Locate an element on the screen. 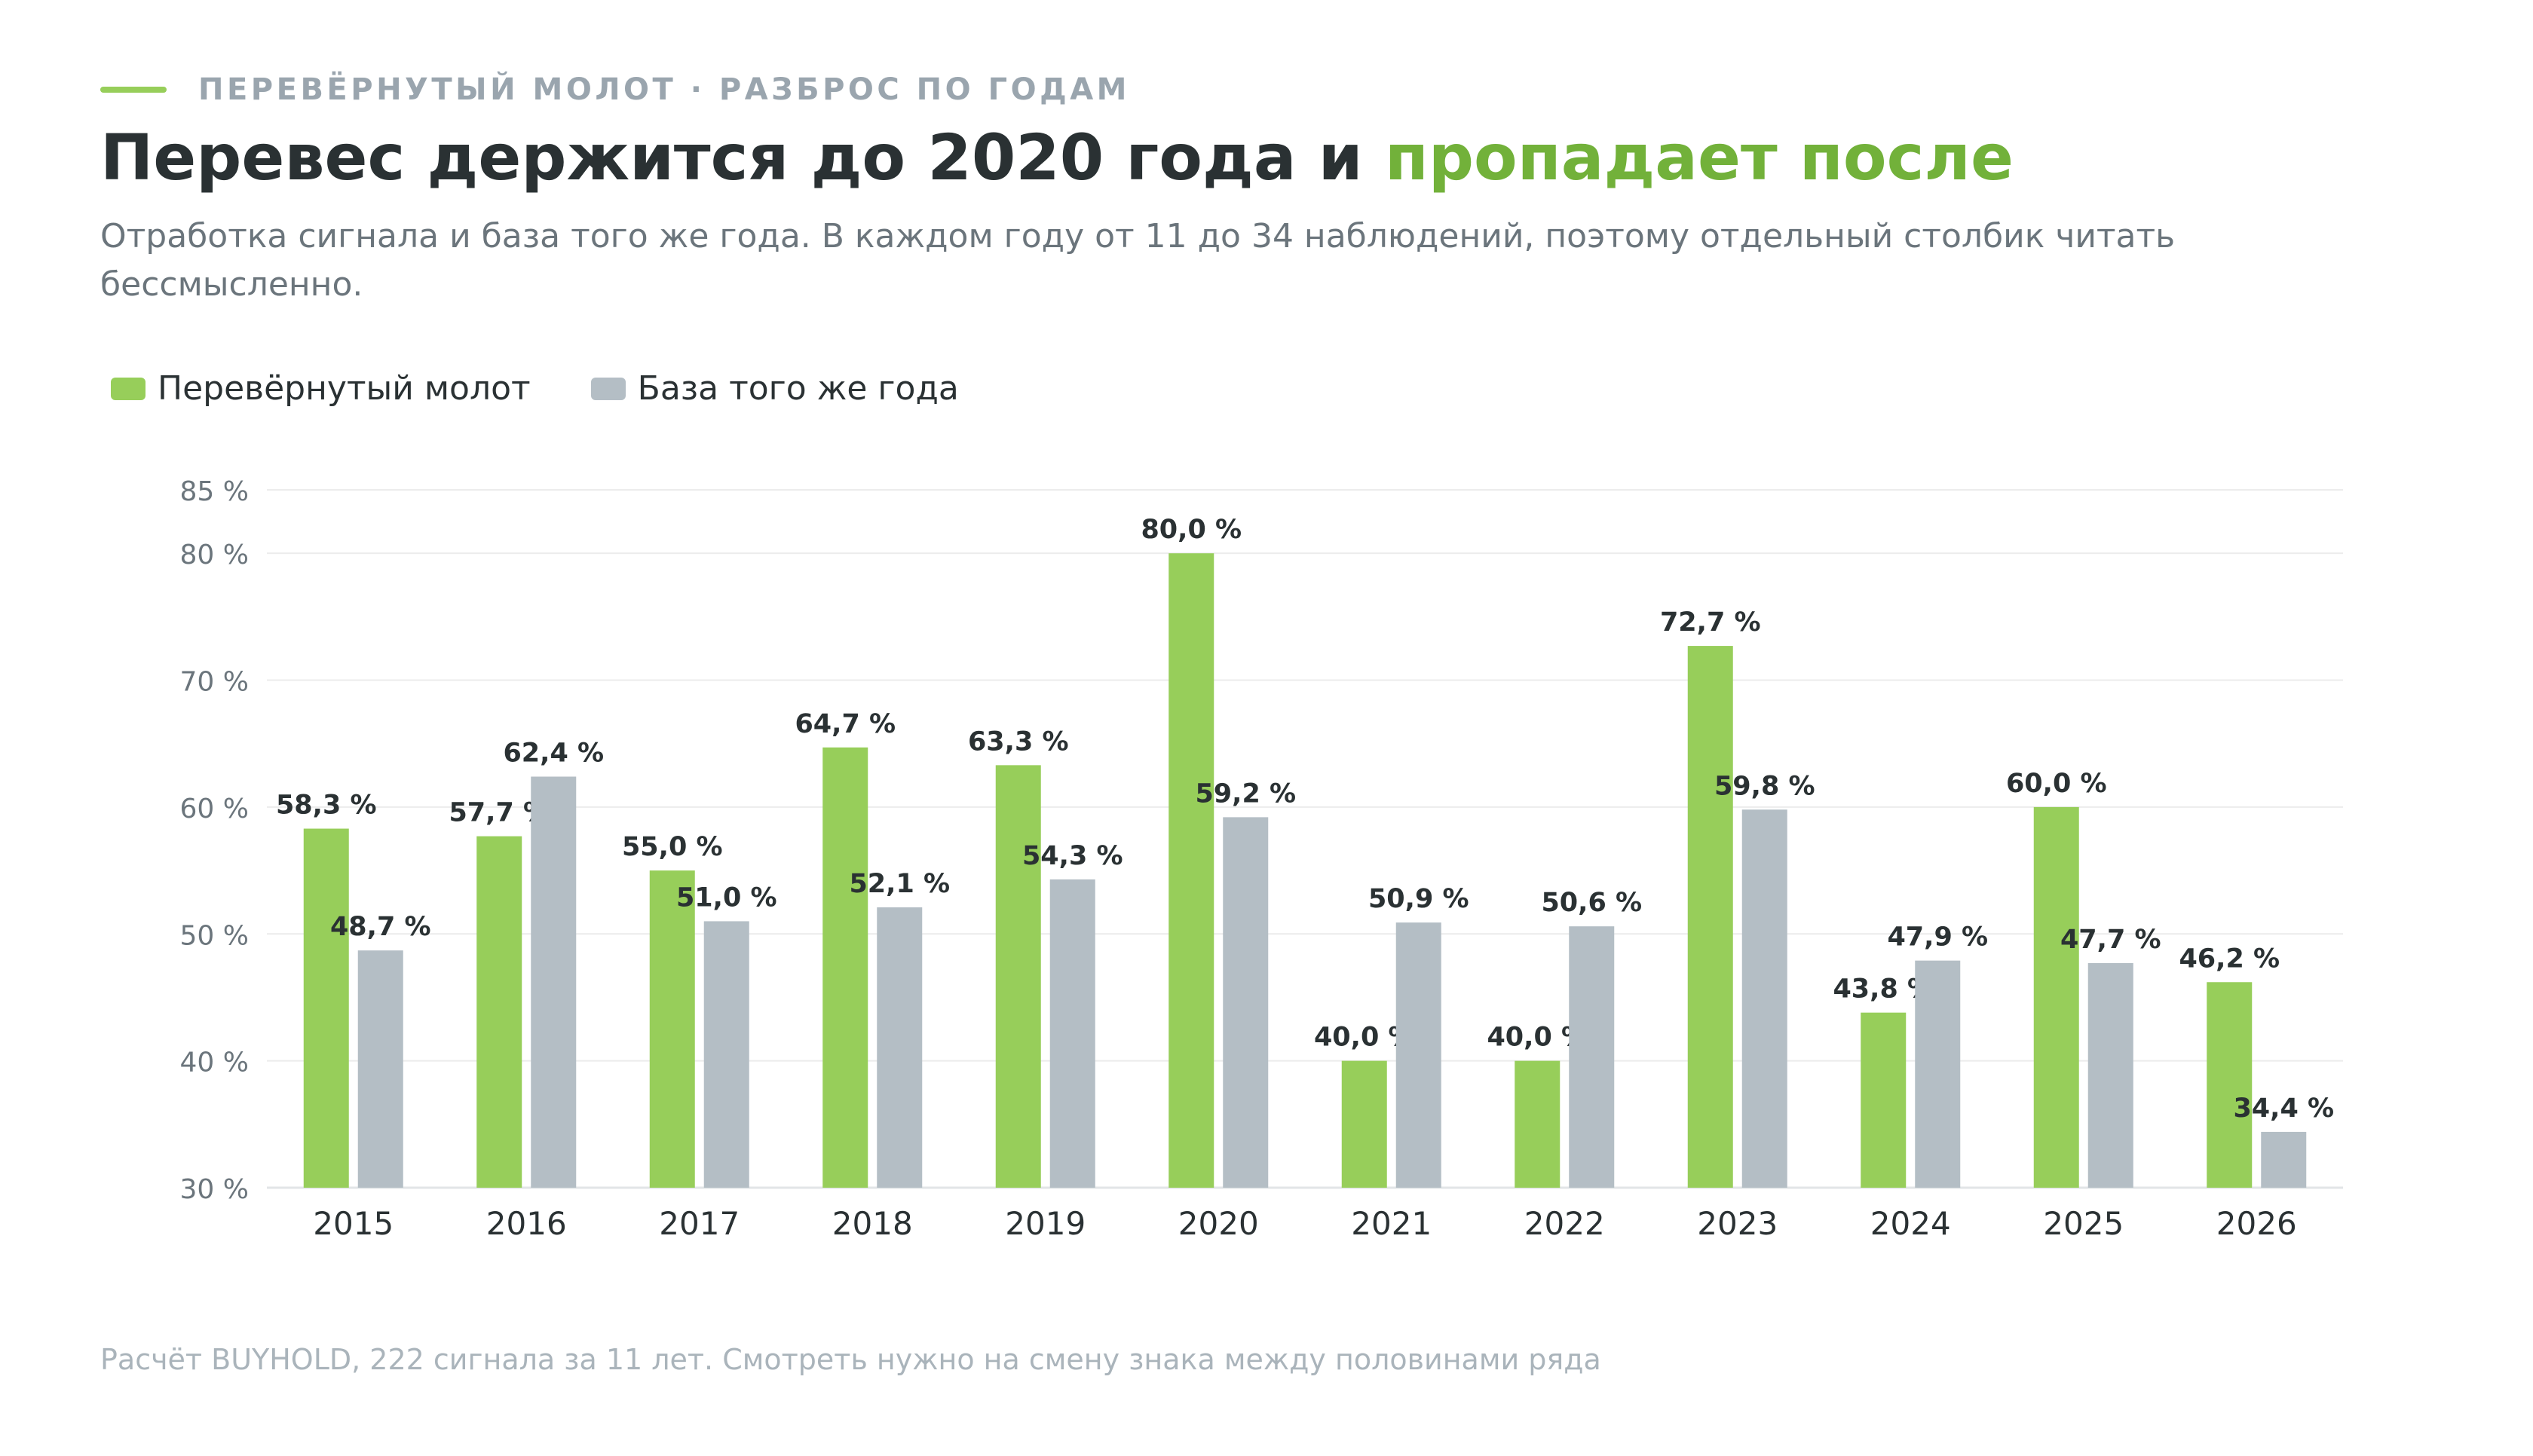  data-label-base: 50,9 % is located at coordinates (1418, 899).